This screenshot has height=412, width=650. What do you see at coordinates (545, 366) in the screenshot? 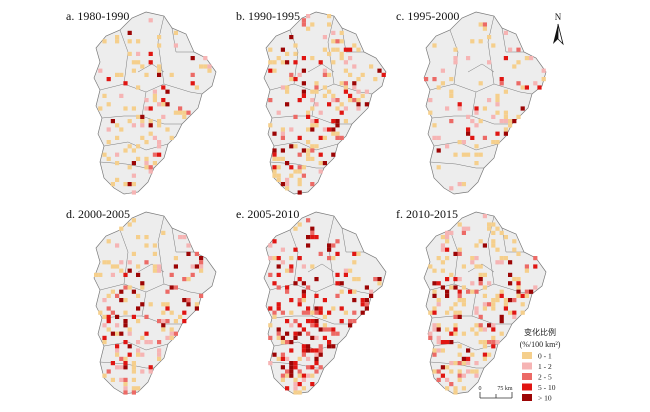
I see `legend-label: 1 - 2` at bounding box center [545, 366].